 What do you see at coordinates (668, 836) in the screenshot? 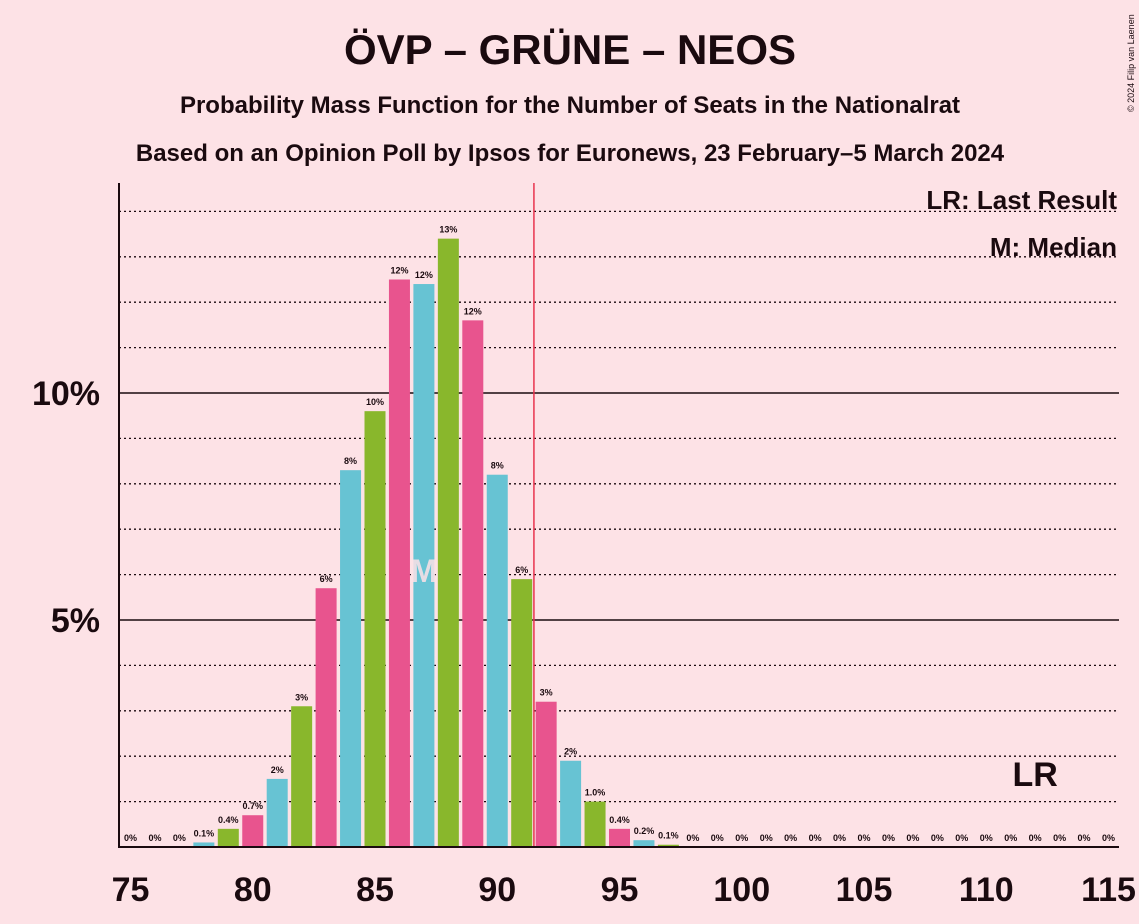
I see `bar-label-seat-97: 0.1%` at bounding box center [668, 836].